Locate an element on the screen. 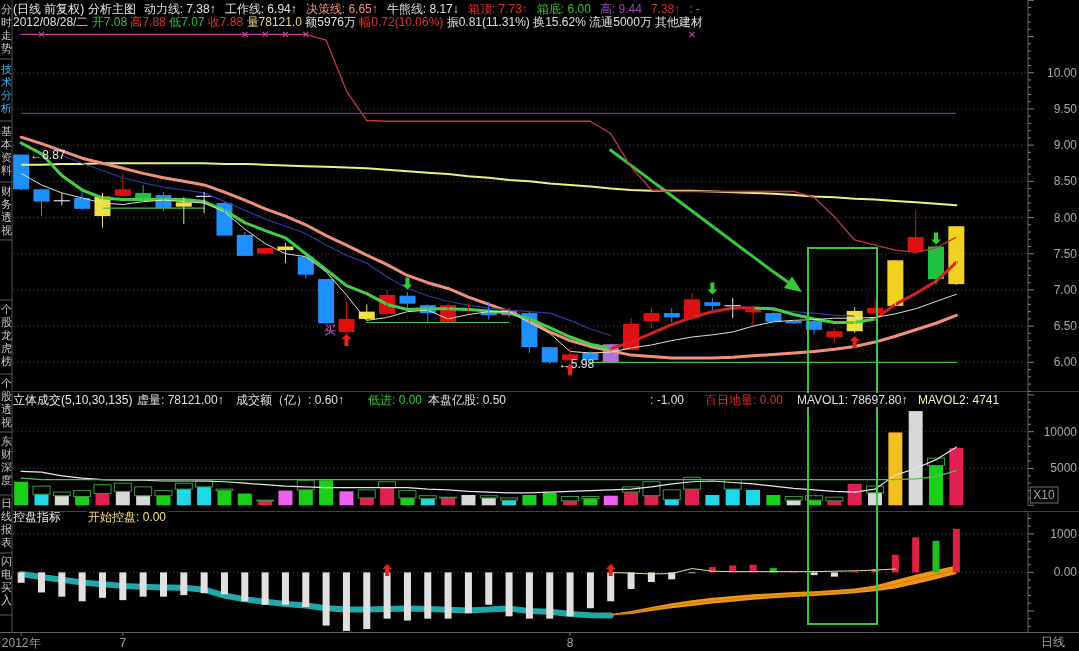  x-tick-label: 2012年 is located at coordinates (21, 642).